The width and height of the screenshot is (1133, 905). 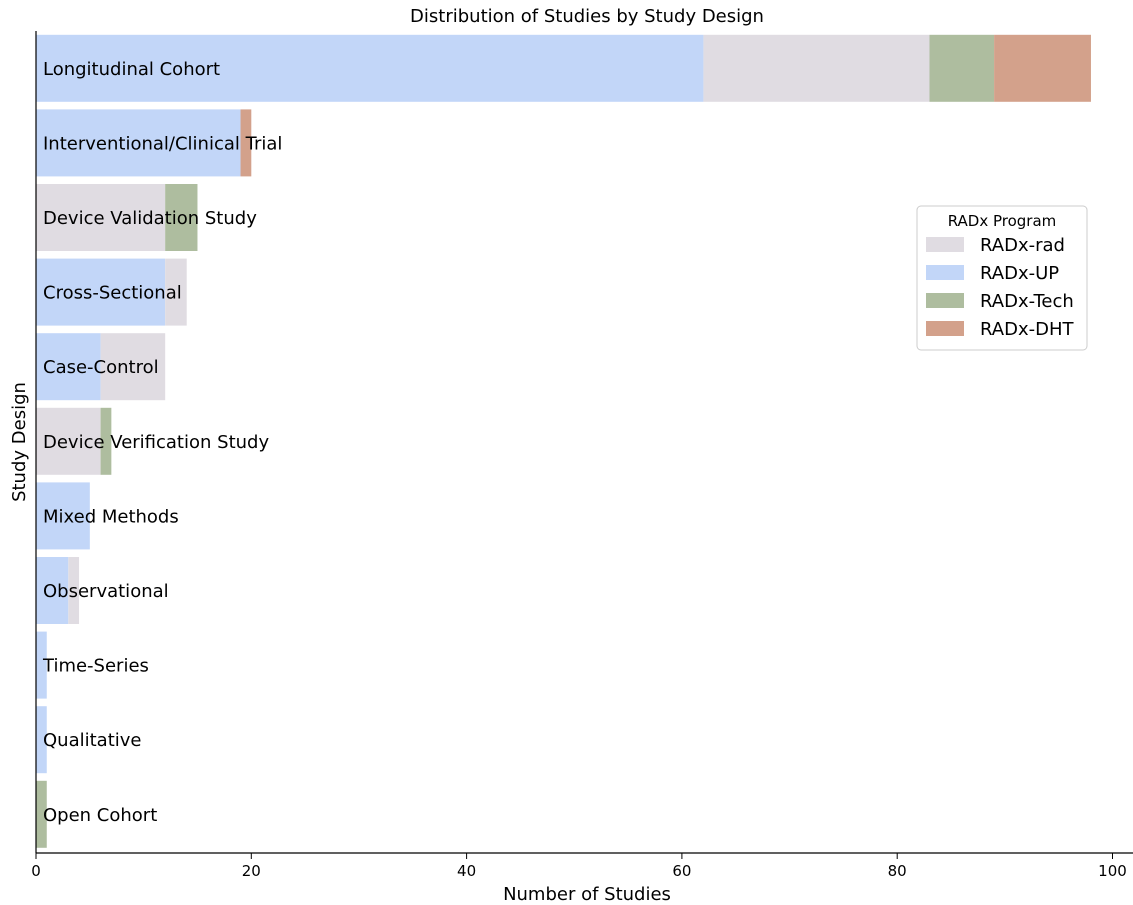 I want to click on category-label: Cross-Sectional, so click(x=112, y=293).